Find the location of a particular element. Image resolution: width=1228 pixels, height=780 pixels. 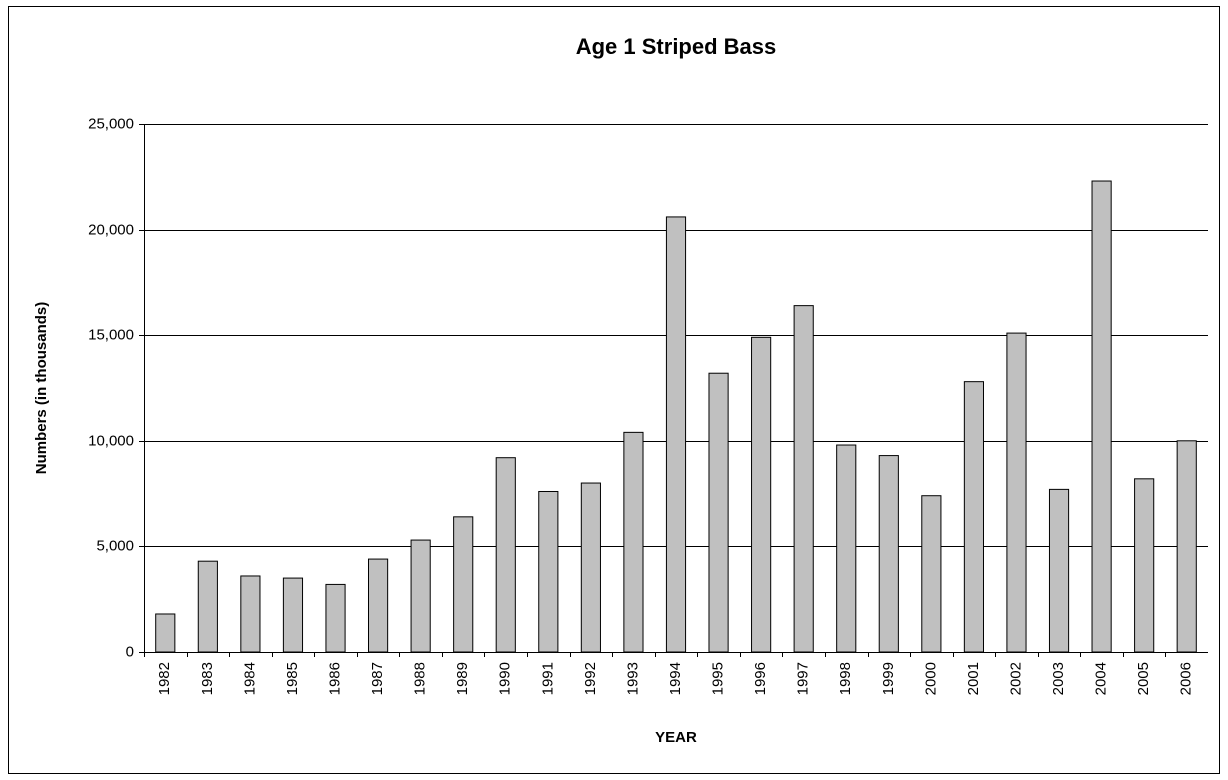

x-tick-label: 1982 is located at coordinates (164, 678).